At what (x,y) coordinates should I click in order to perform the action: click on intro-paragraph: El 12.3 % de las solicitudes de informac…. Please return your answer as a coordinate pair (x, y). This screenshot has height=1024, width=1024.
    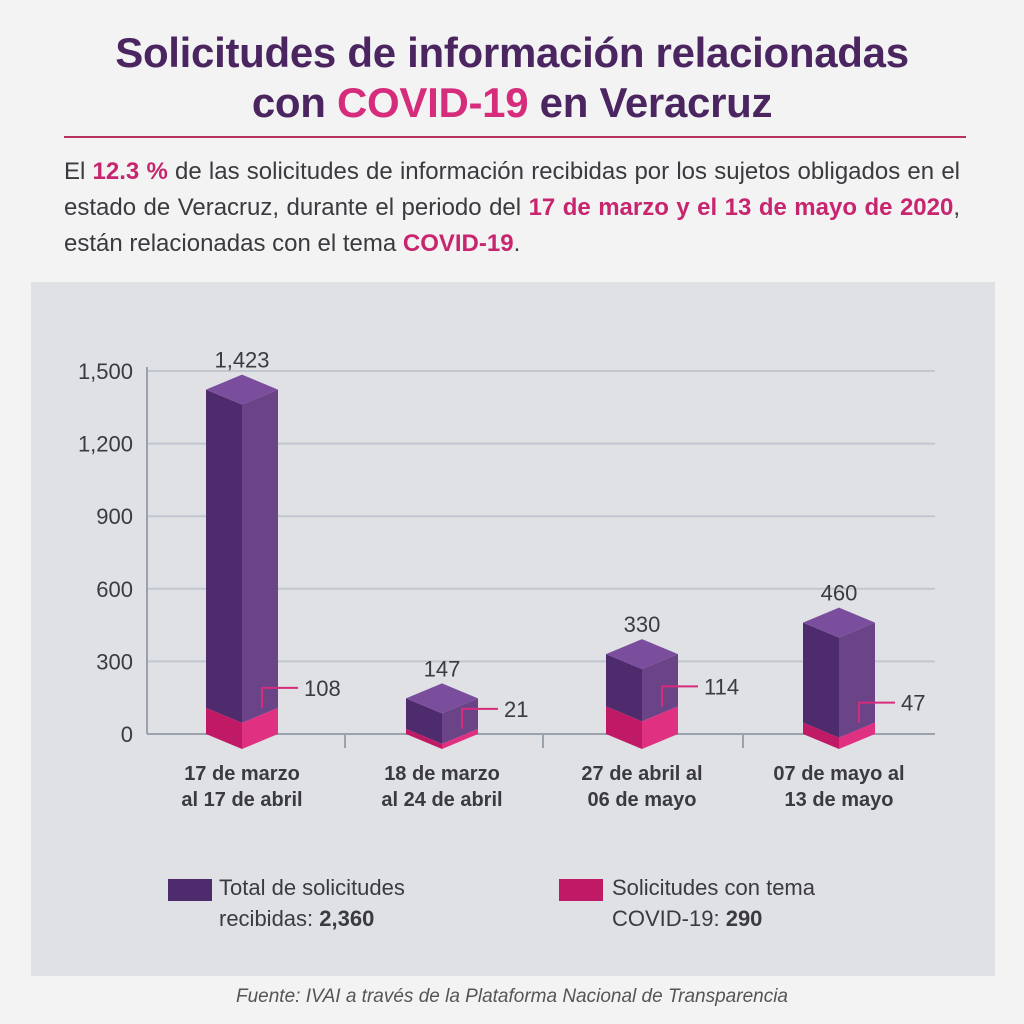
    Looking at the image, I should click on (512, 208).